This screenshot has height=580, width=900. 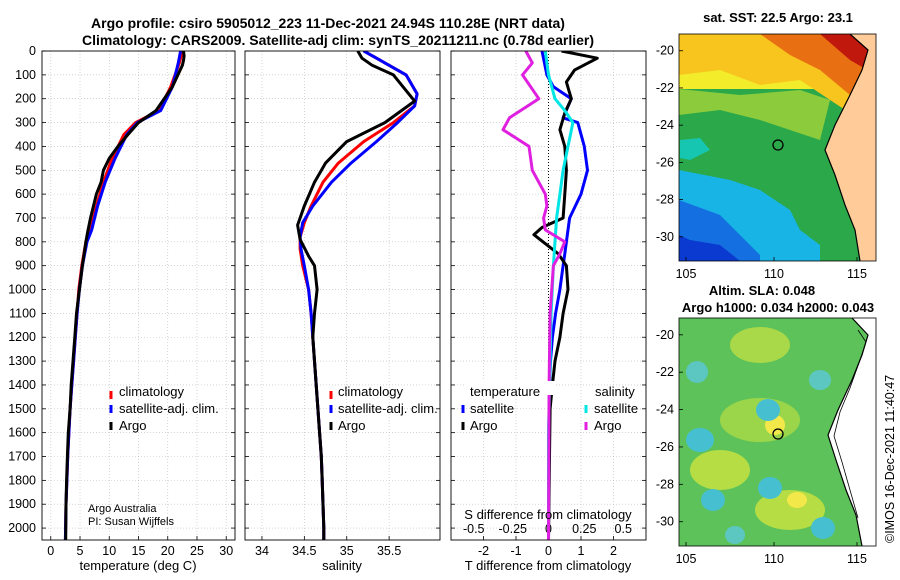 What do you see at coordinates (857, 559) in the screenshot?
I see `lon-tick-label: 115` at bounding box center [857, 559].